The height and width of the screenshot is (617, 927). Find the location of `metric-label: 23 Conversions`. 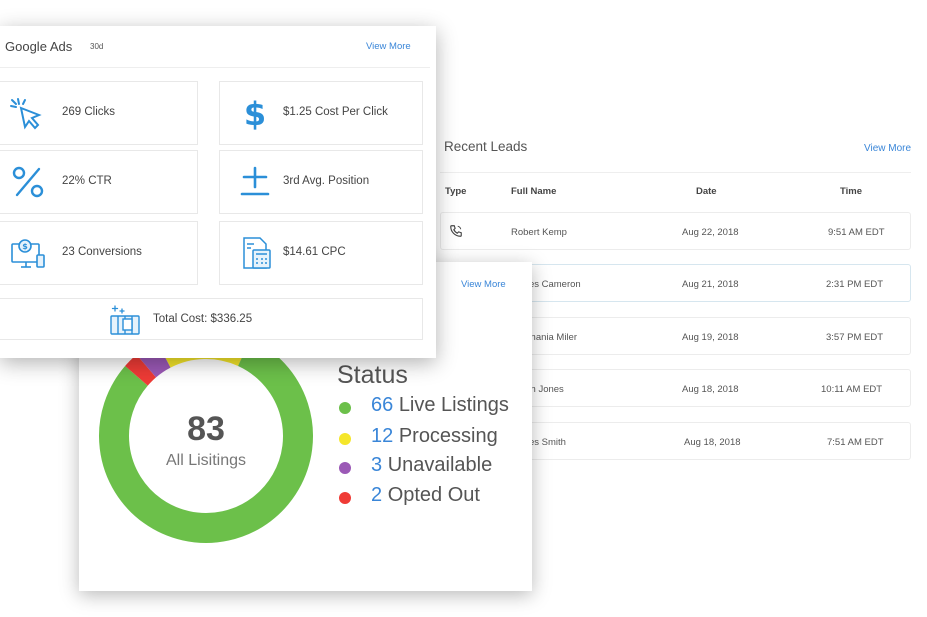

metric-label: 23 Conversions is located at coordinates (102, 252).